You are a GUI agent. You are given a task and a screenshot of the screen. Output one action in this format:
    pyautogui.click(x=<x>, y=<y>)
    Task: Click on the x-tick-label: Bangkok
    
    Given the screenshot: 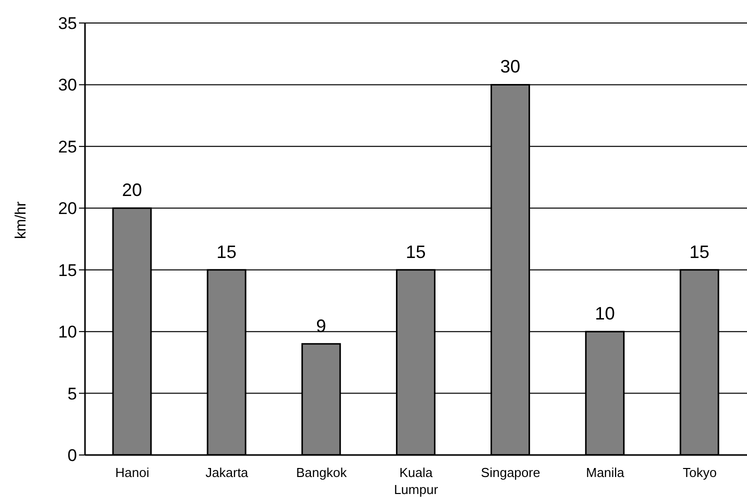 What is the action you would take?
    pyautogui.click(x=322, y=472)
    